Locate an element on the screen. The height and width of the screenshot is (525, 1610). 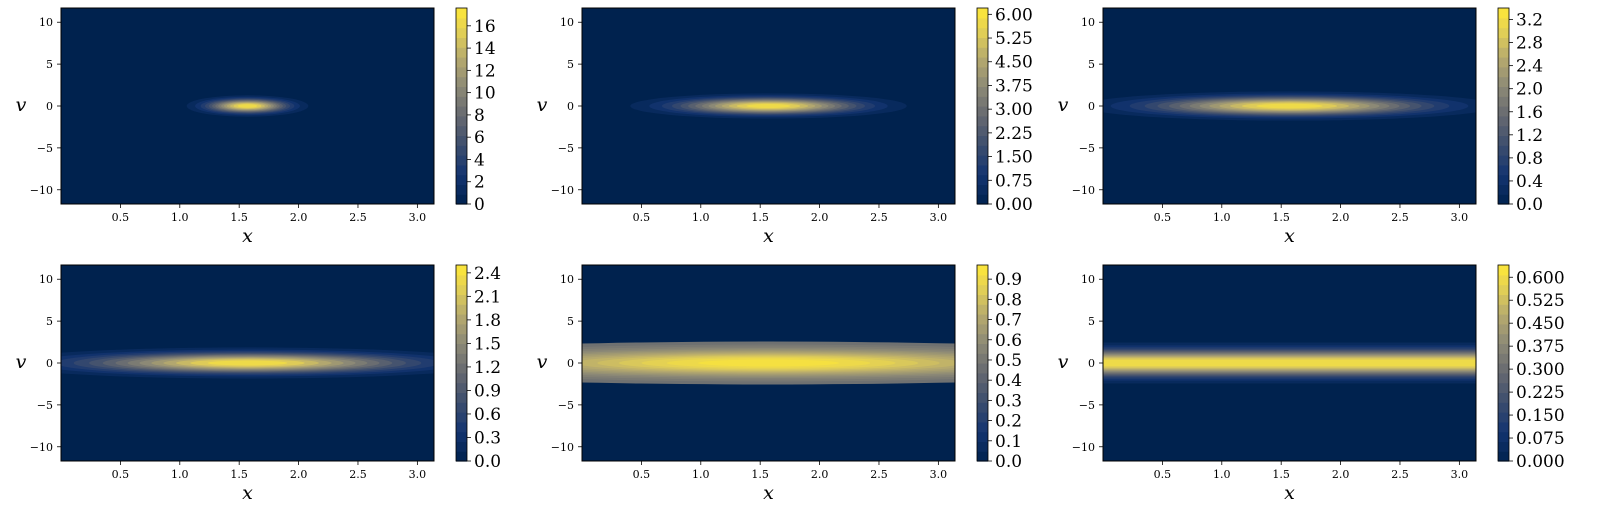
colorbar: 0.0 0.3 0.6 0.9 1.2 1.5 1.8 2.1 2.4 is located at coordinates (478, 368).